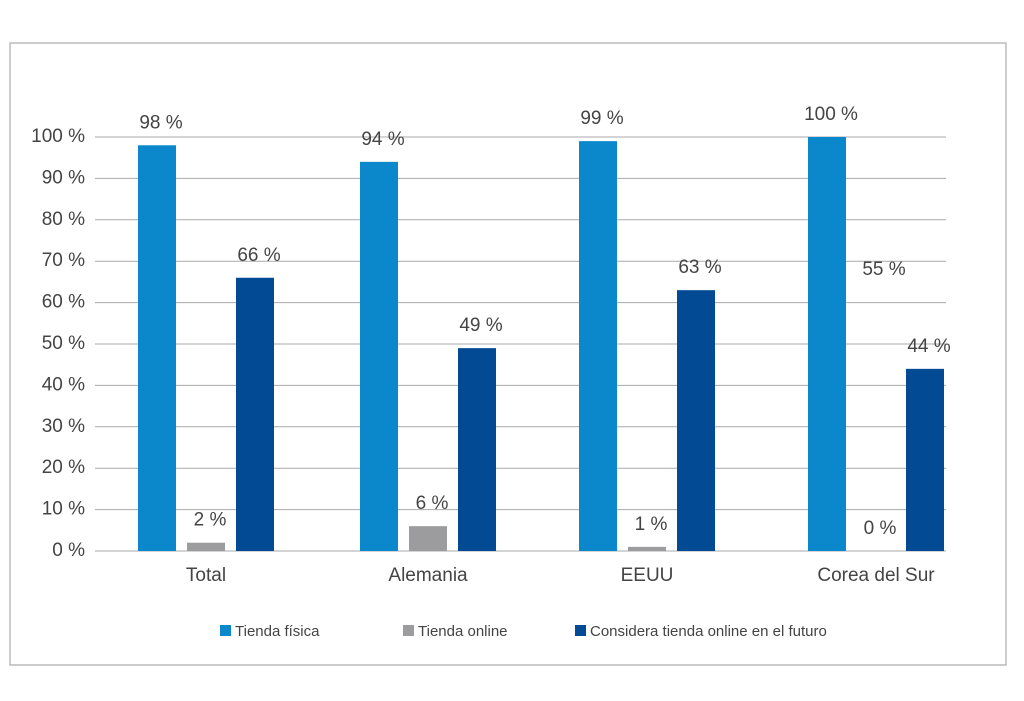  I want to click on data-label: 66 %, so click(258, 255).